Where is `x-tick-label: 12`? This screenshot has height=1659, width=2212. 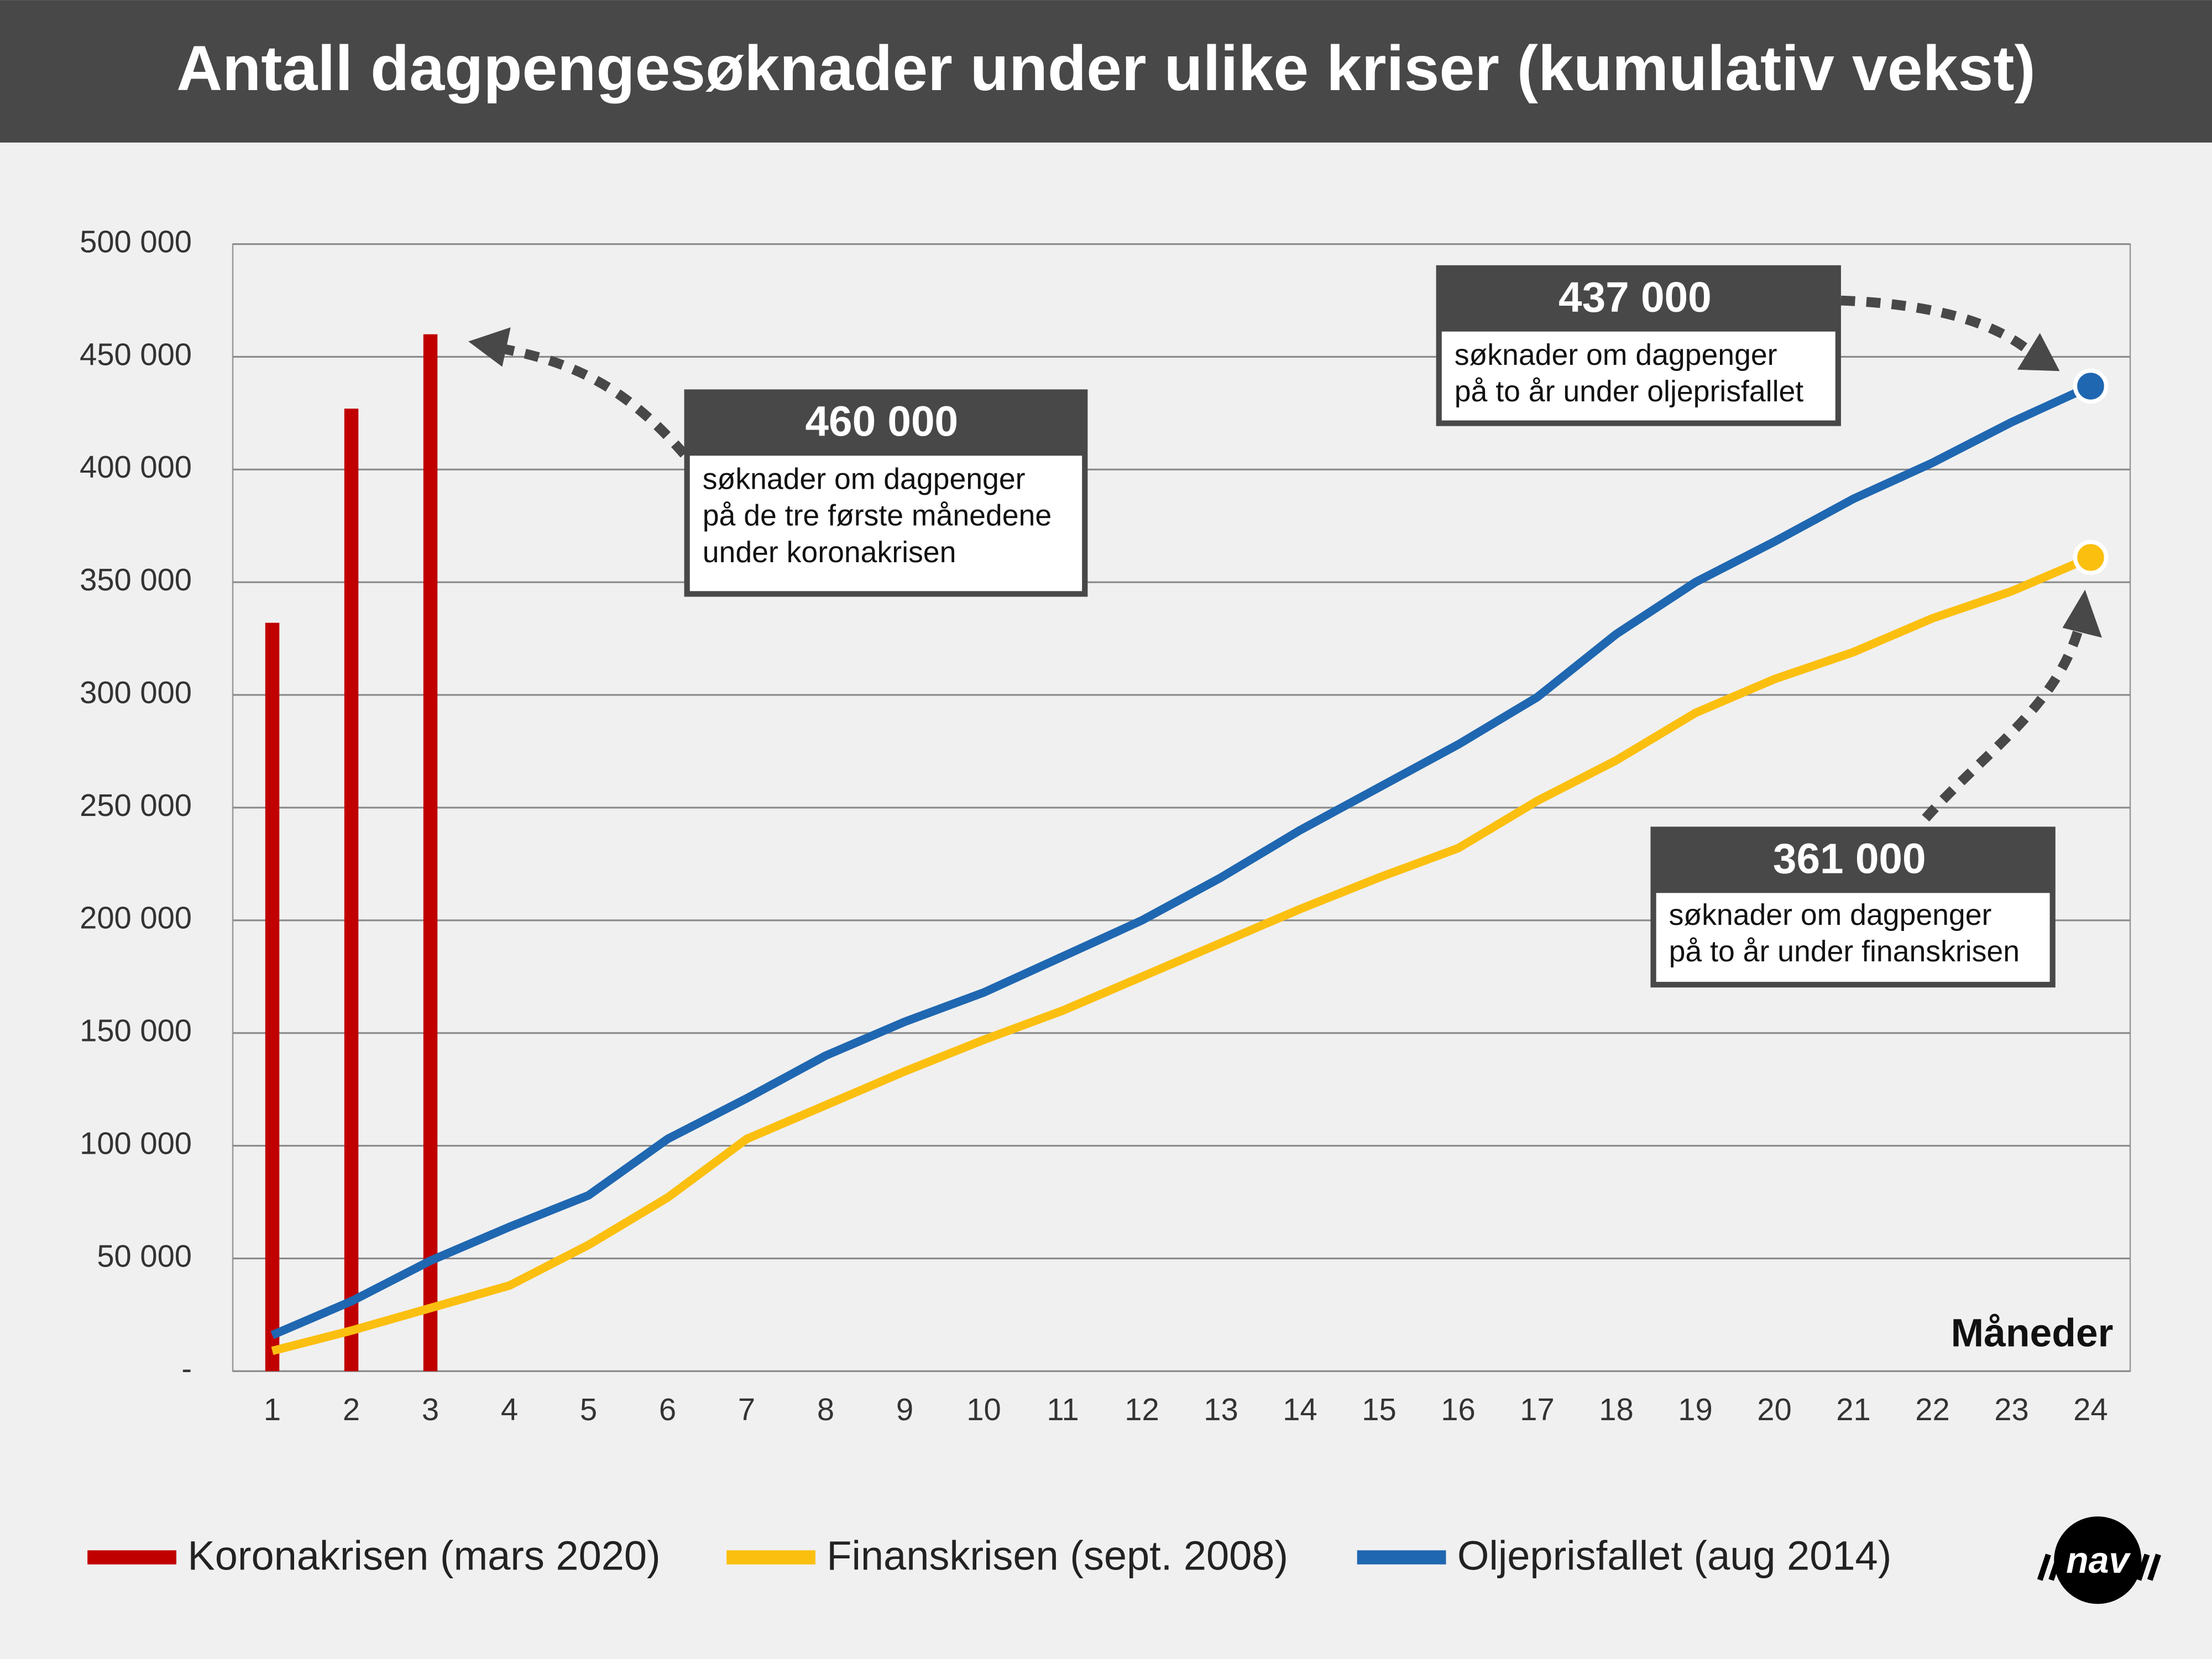 x-tick-label: 12 is located at coordinates (1142, 1410).